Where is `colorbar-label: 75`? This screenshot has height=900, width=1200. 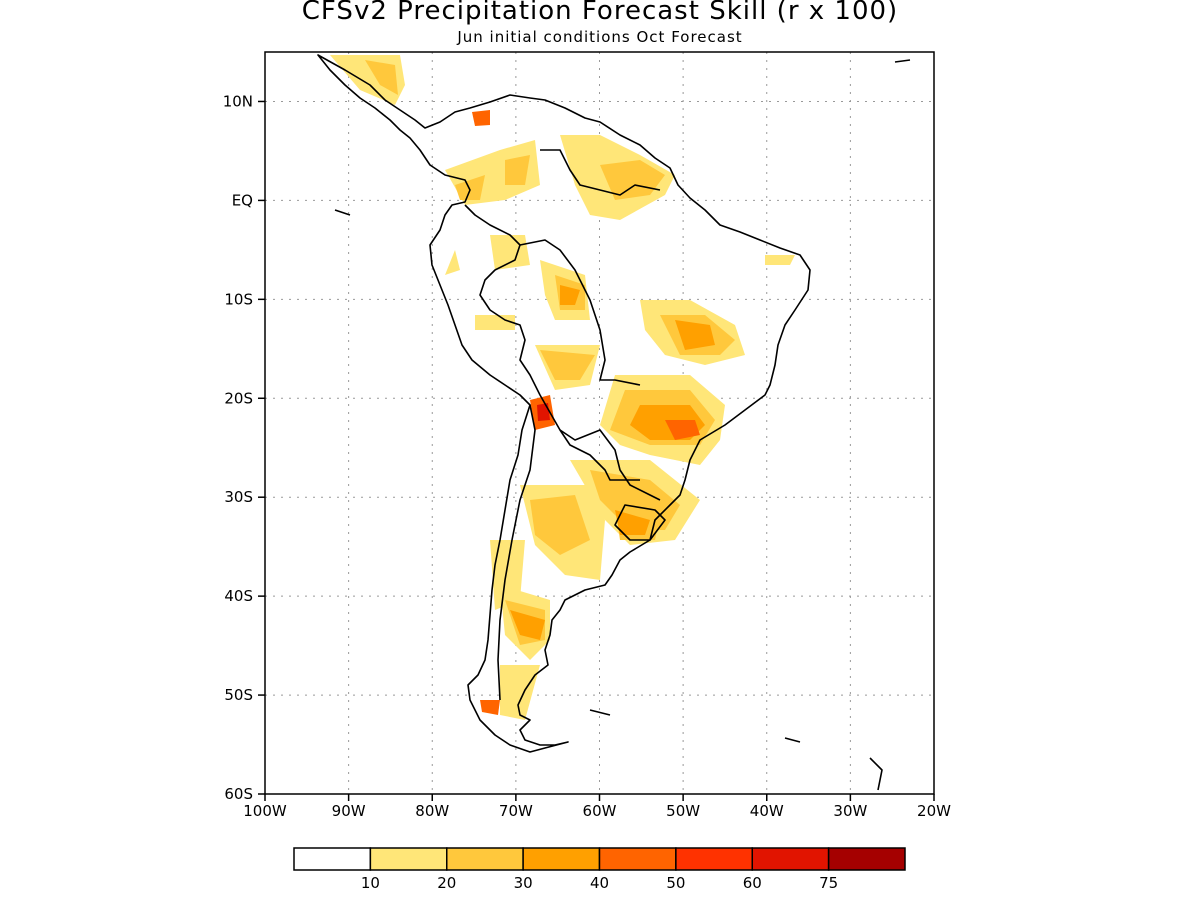 colorbar-label: 75 is located at coordinates (828, 883).